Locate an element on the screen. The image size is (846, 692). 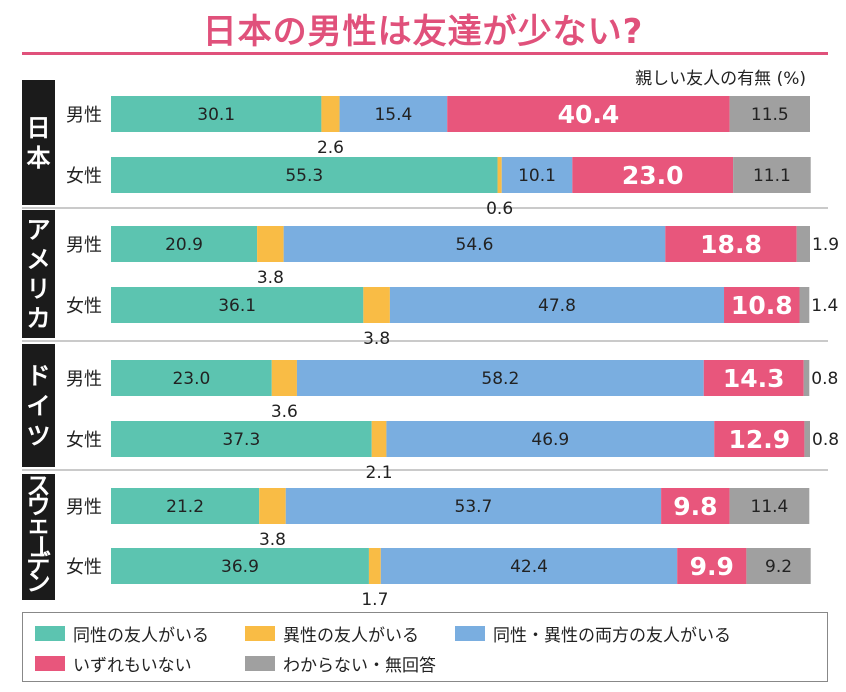
data-label: 12.9 is located at coordinates (759, 439).